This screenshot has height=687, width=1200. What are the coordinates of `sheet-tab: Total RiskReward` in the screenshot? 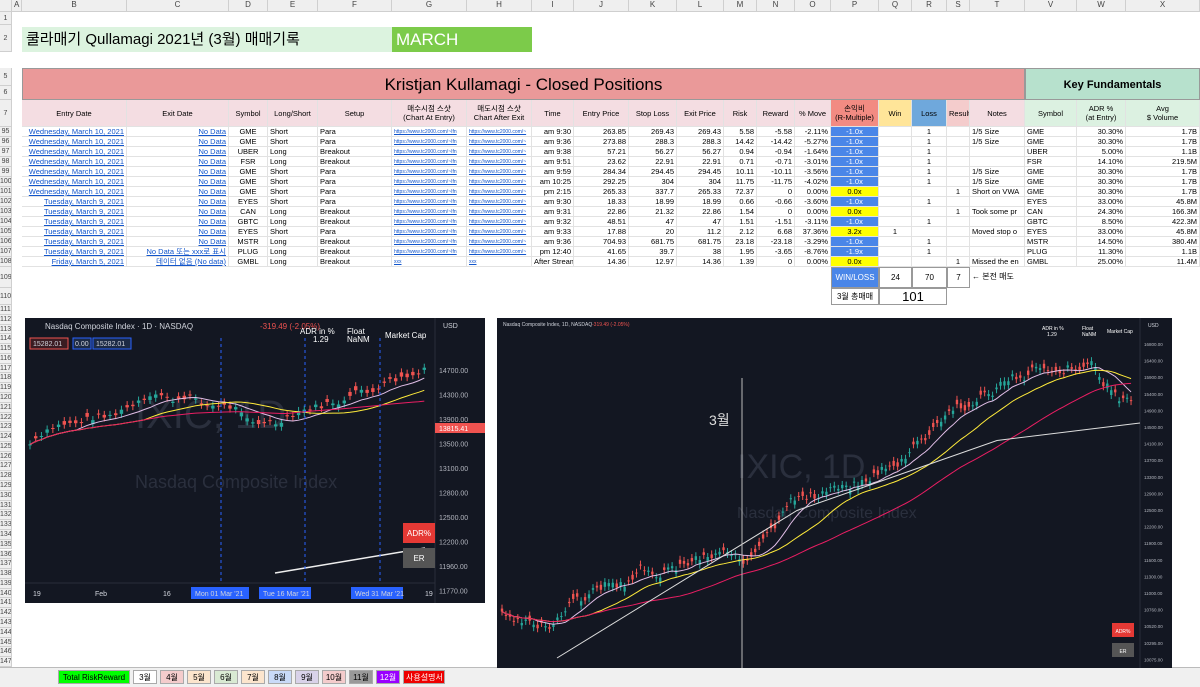 It's located at (94, 677).